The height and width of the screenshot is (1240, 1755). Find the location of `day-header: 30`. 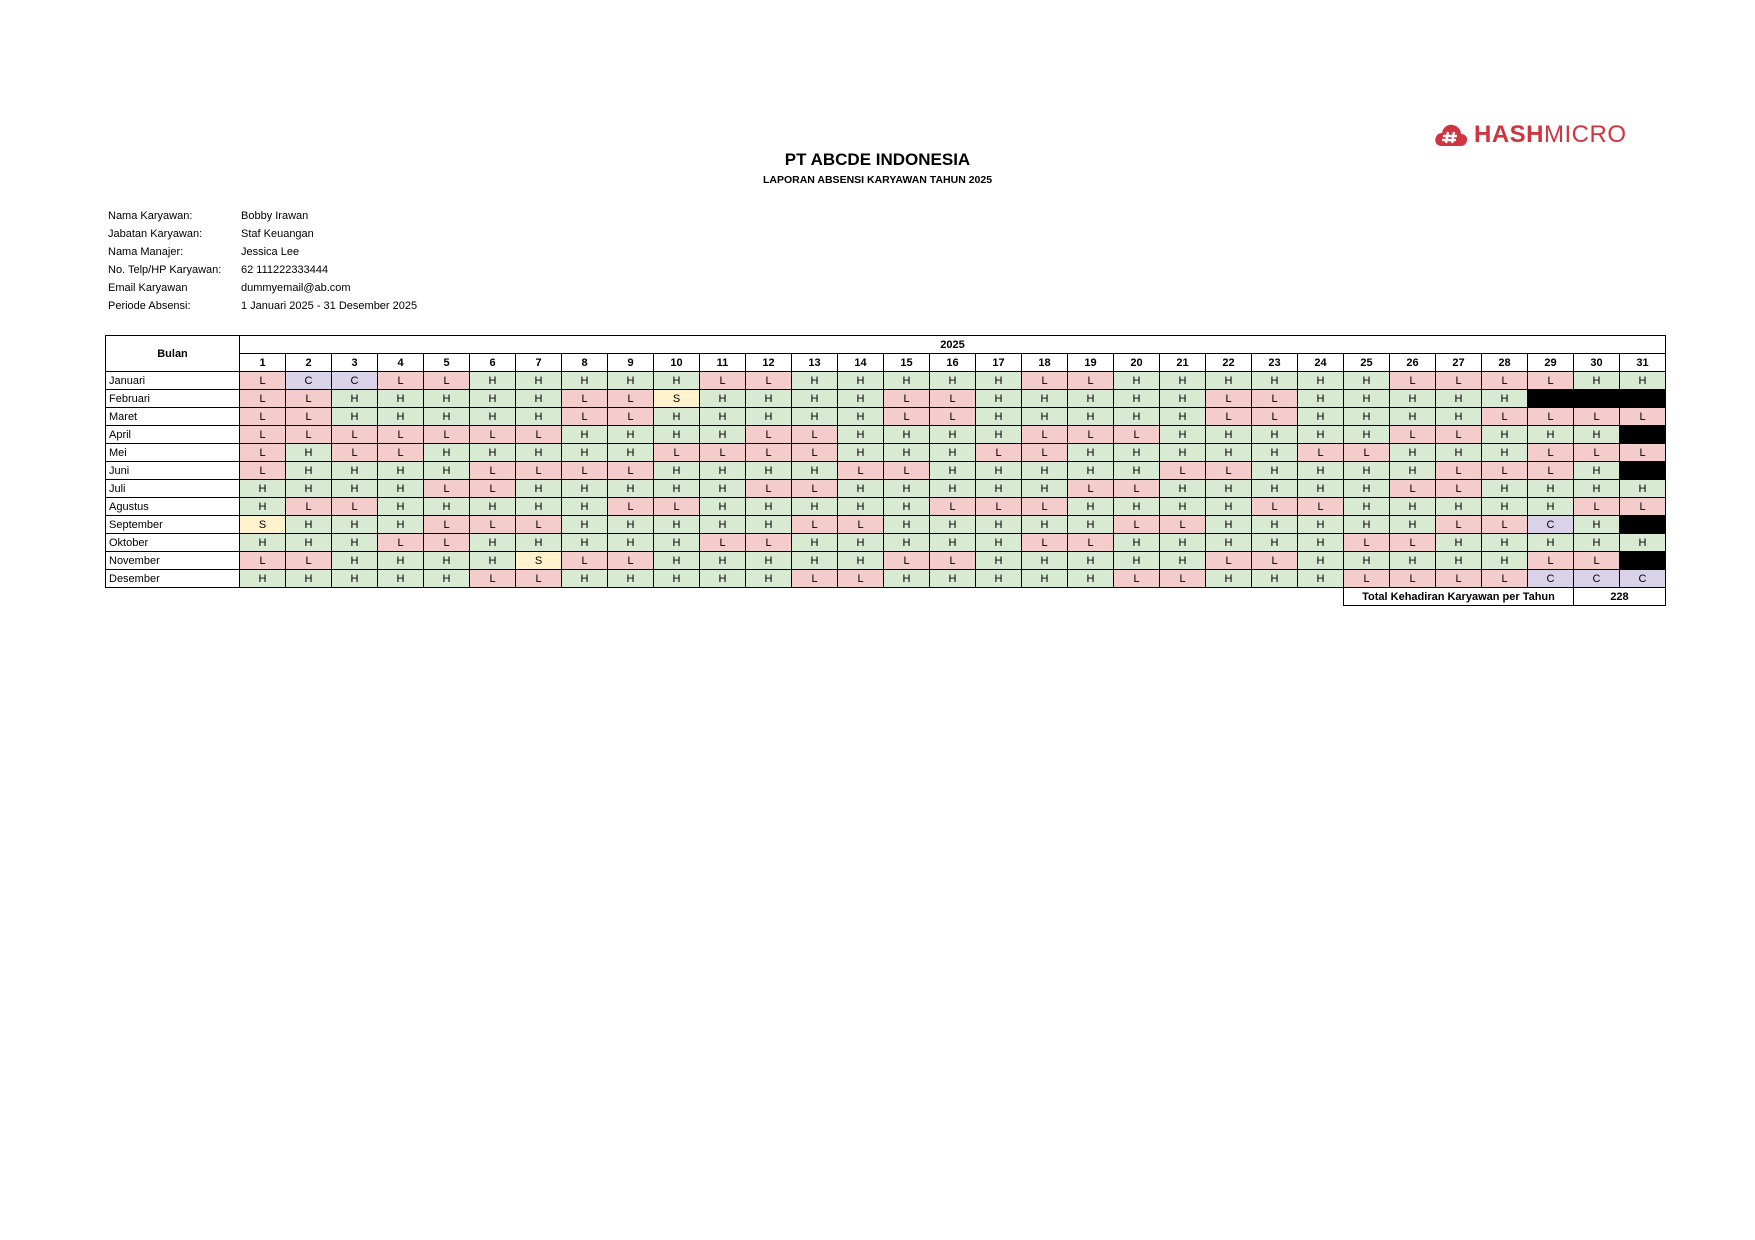

day-header: 30 is located at coordinates (1596, 362).